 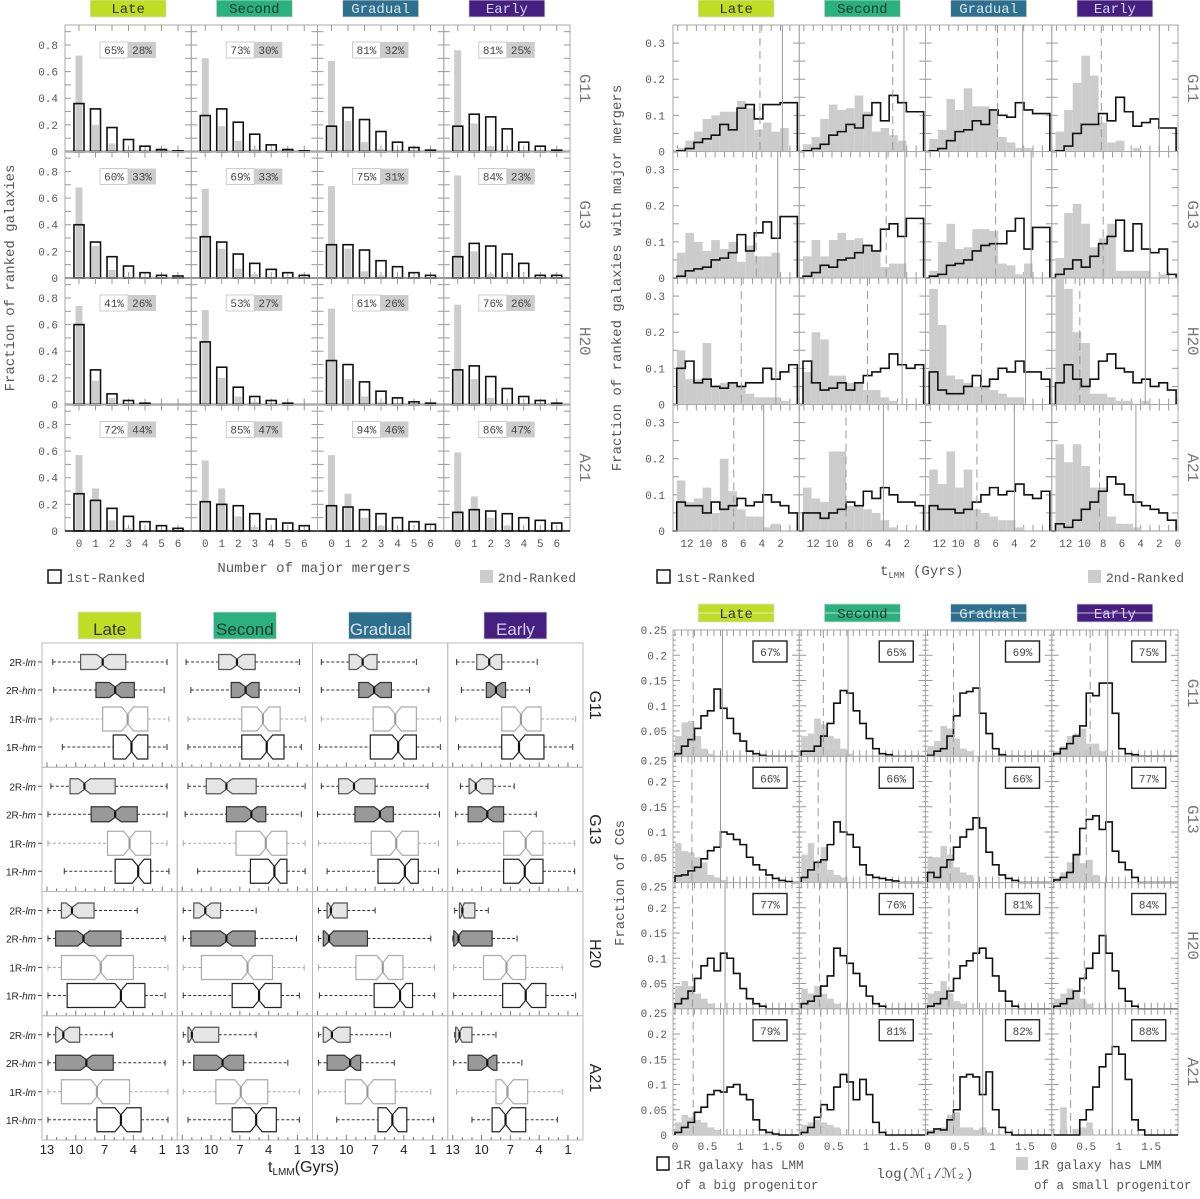 What do you see at coordinates (48, 200) in the screenshot?
I see `y-tick-label: 0.6` at bounding box center [48, 200].